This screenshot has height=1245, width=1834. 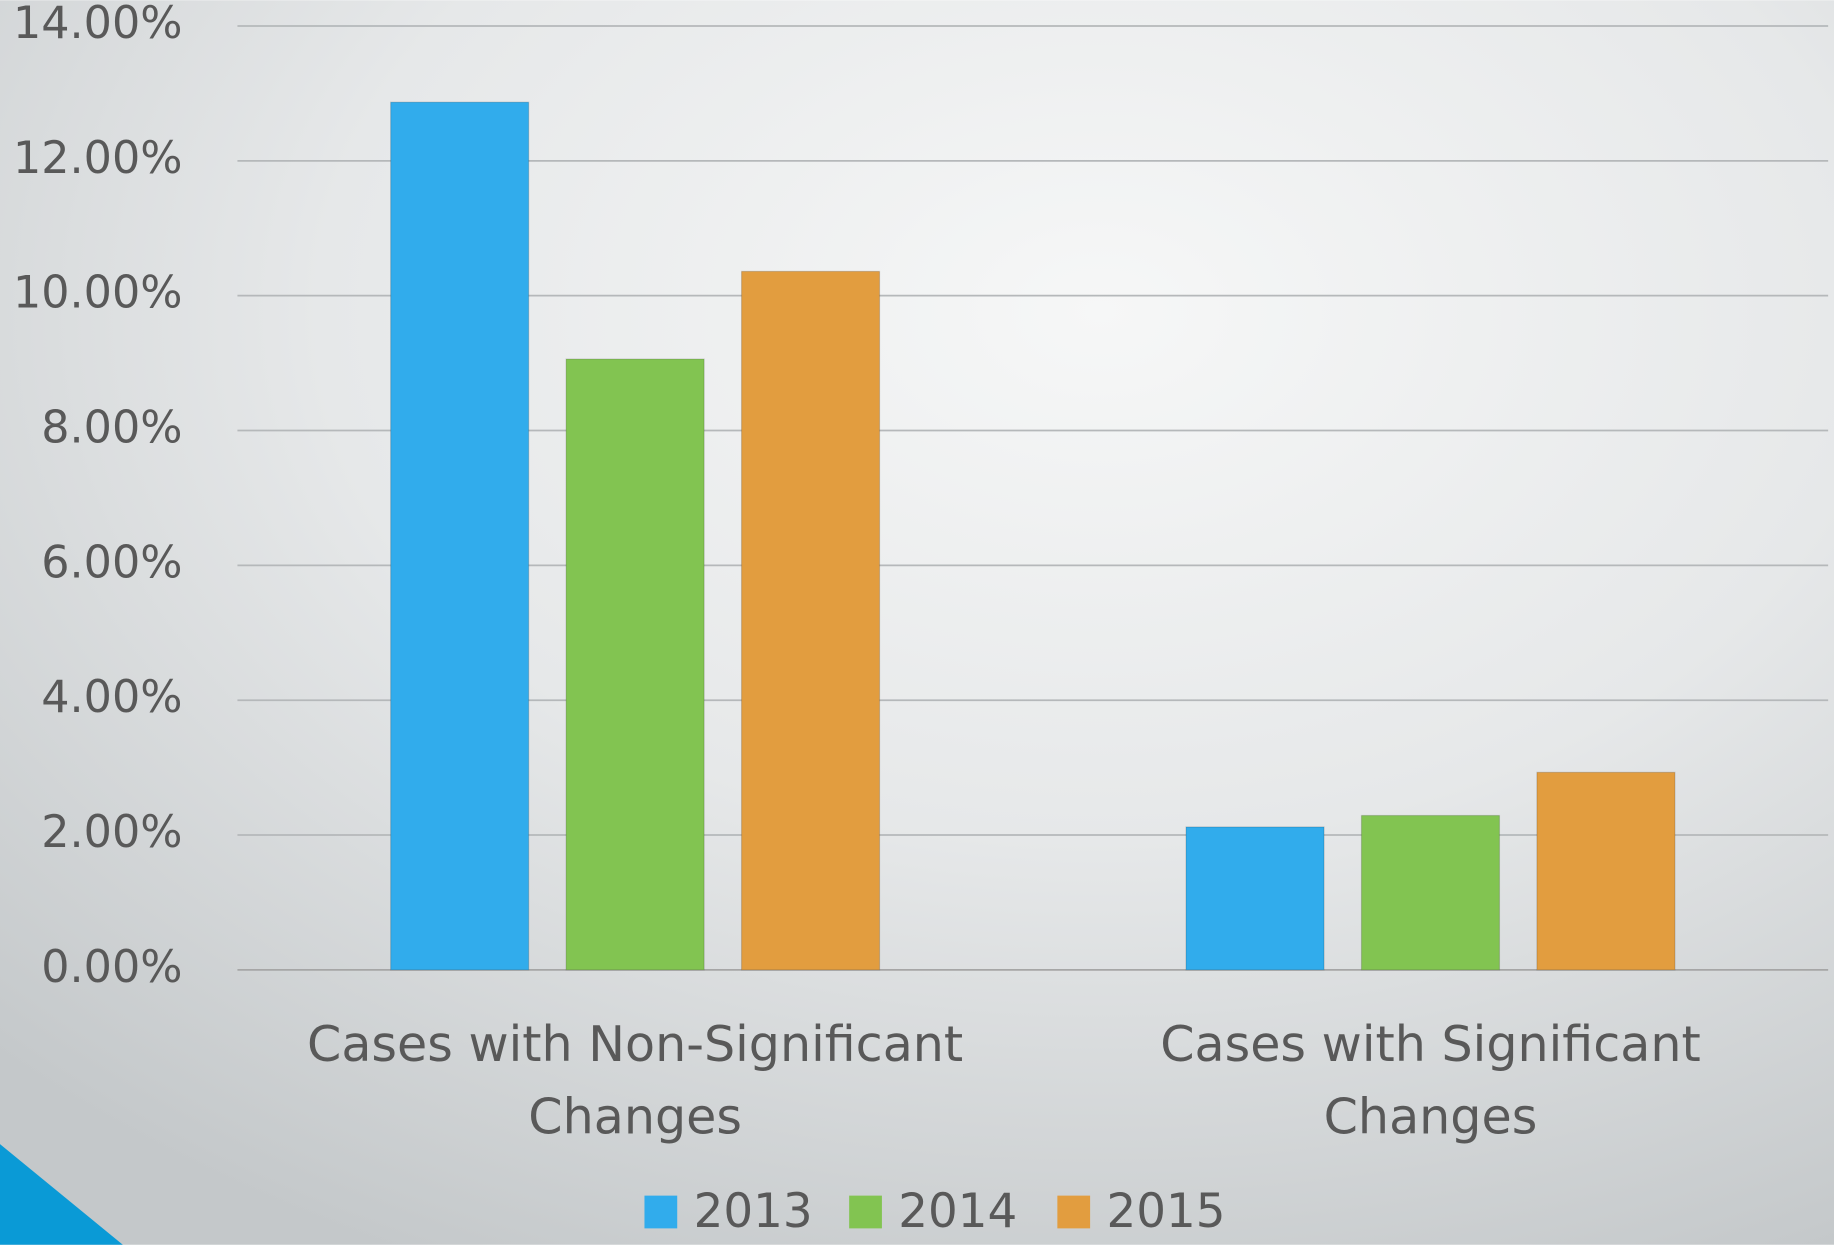 I want to click on x-tick-label-box: Cases with Non-Significant Changes, so click(x=635, y=1080).